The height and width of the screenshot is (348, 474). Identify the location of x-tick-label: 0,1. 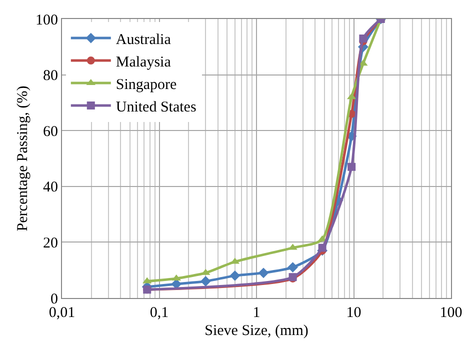
(159, 313).